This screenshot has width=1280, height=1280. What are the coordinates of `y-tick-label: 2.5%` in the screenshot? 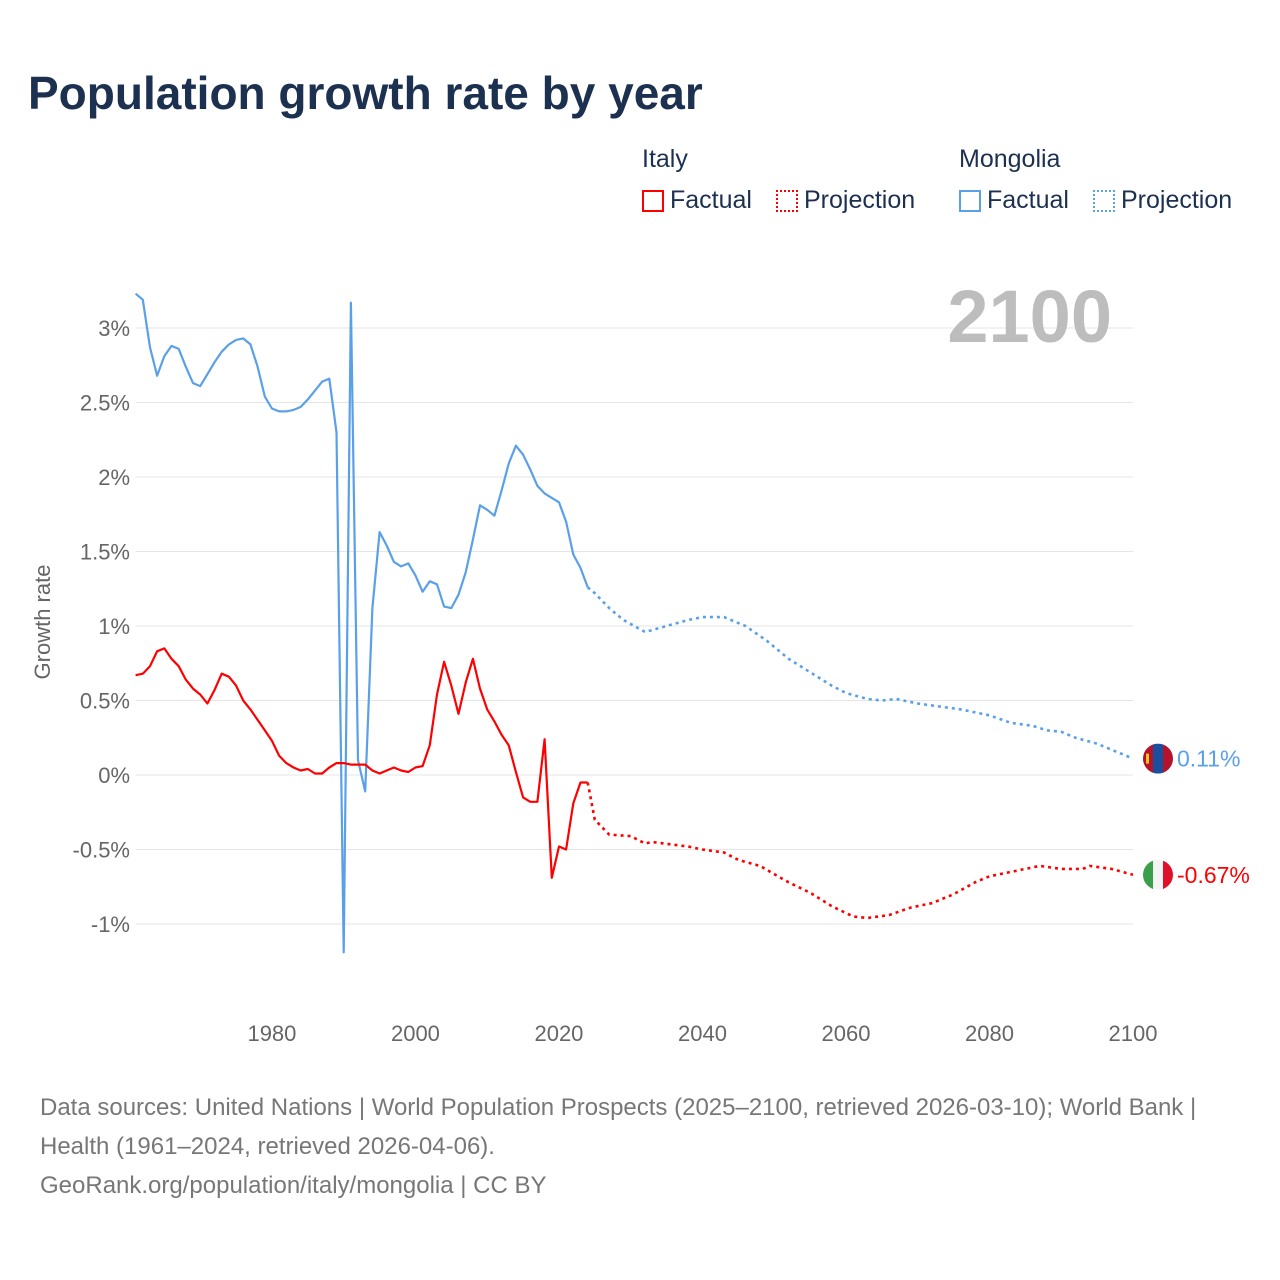 It's located at (105, 403).